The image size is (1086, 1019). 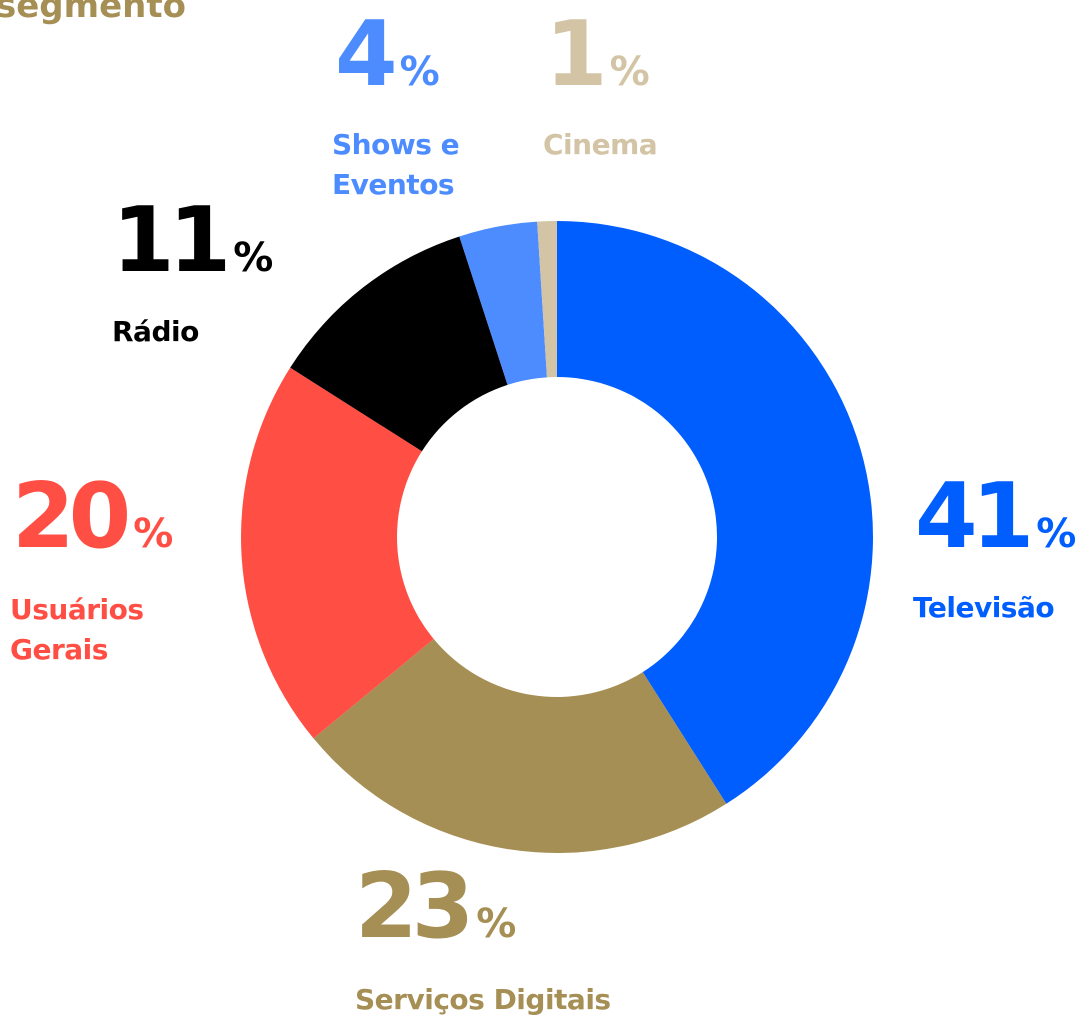 I want to click on value-label: 4%, so click(x=387, y=54).